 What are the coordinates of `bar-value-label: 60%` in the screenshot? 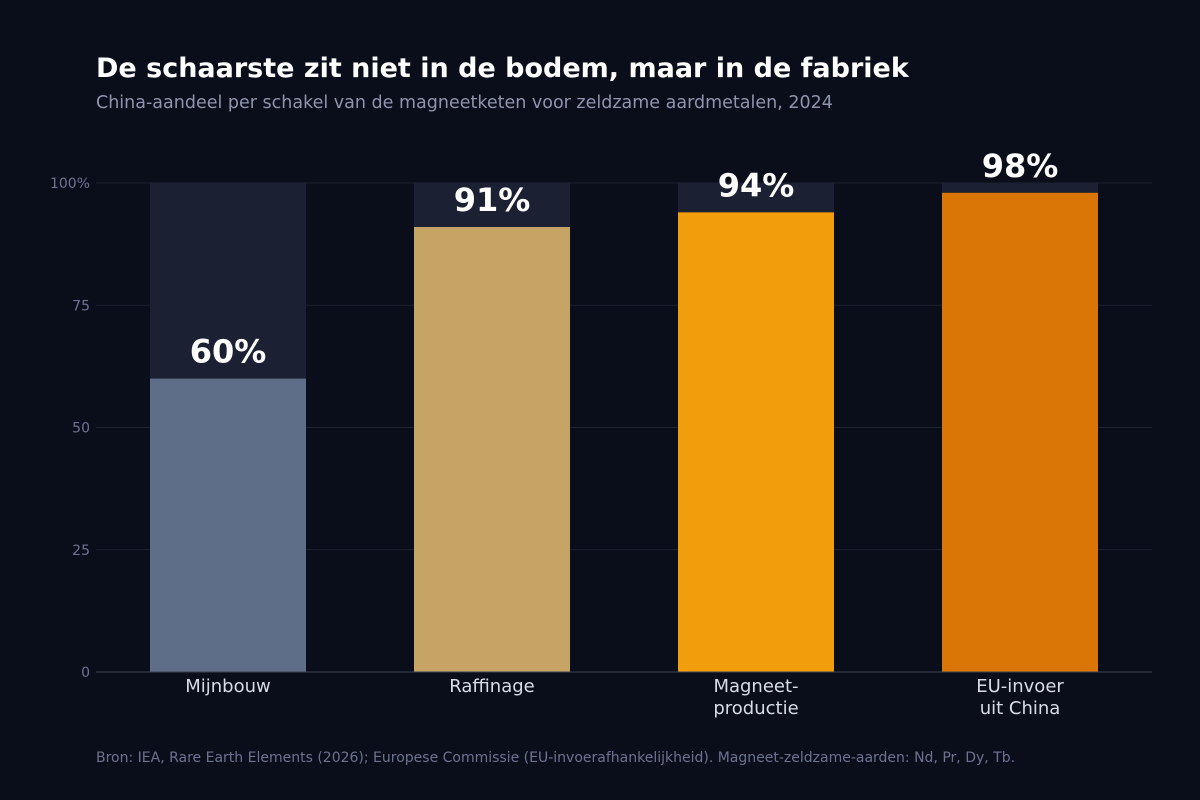 It's located at (228, 352).